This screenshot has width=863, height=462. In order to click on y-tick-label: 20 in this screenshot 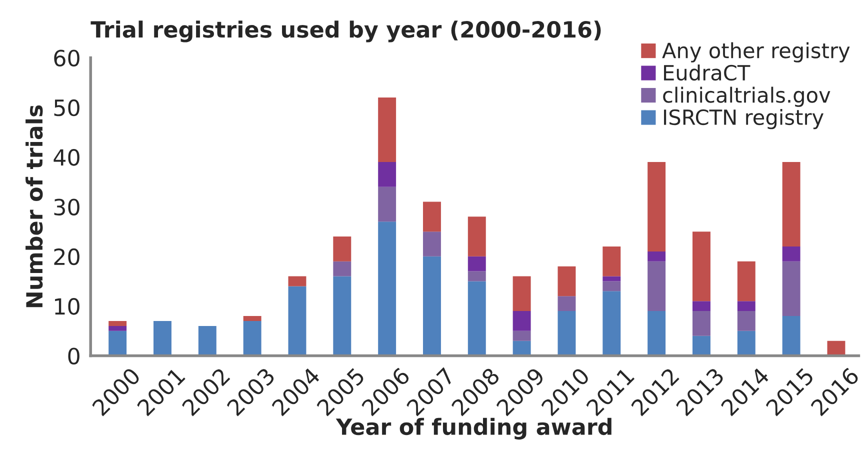, I will do `click(67, 257)`.